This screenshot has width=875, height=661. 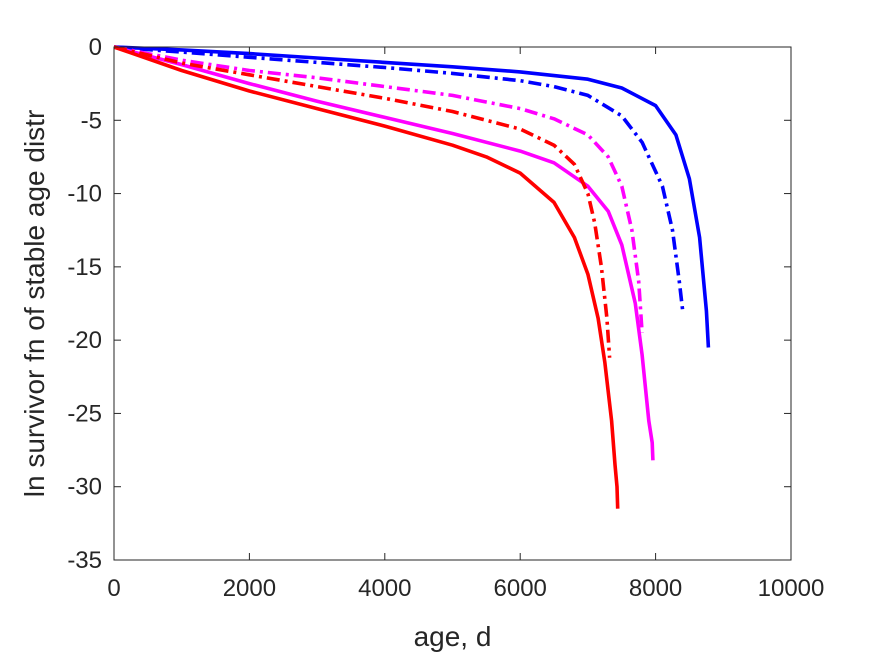 I want to click on x-tick-label: 8000, so click(x=655, y=588).